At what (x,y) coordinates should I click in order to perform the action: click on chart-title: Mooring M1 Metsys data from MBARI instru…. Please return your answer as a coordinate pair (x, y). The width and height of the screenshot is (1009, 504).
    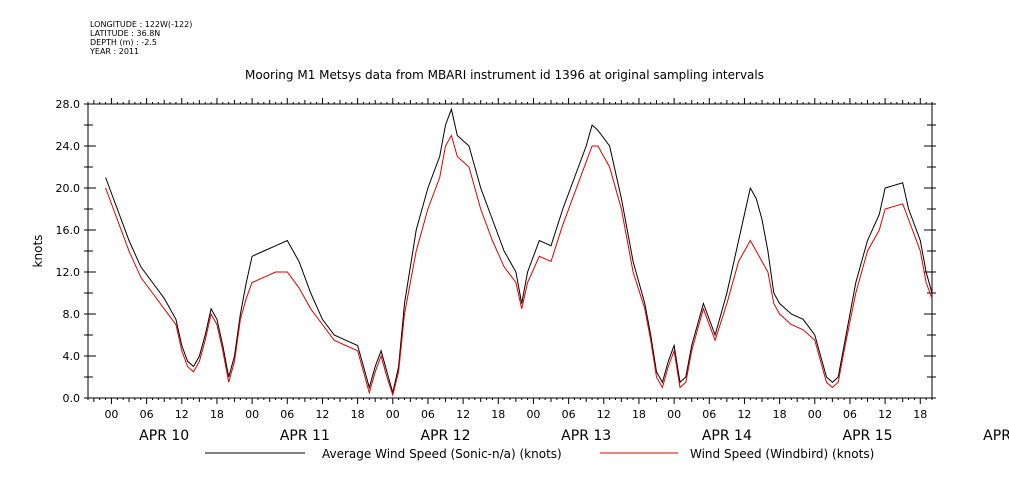
    Looking at the image, I should click on (504, 75).